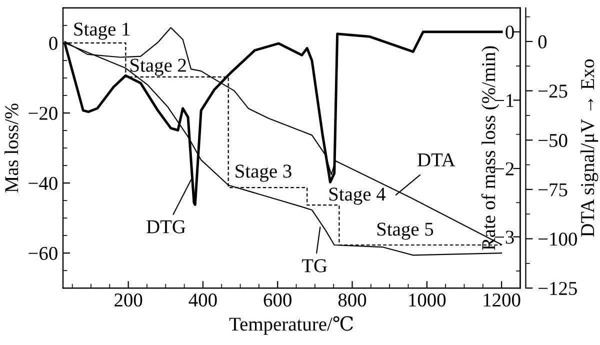  I want to click on y-tick-label: 0, so click(53, 43).